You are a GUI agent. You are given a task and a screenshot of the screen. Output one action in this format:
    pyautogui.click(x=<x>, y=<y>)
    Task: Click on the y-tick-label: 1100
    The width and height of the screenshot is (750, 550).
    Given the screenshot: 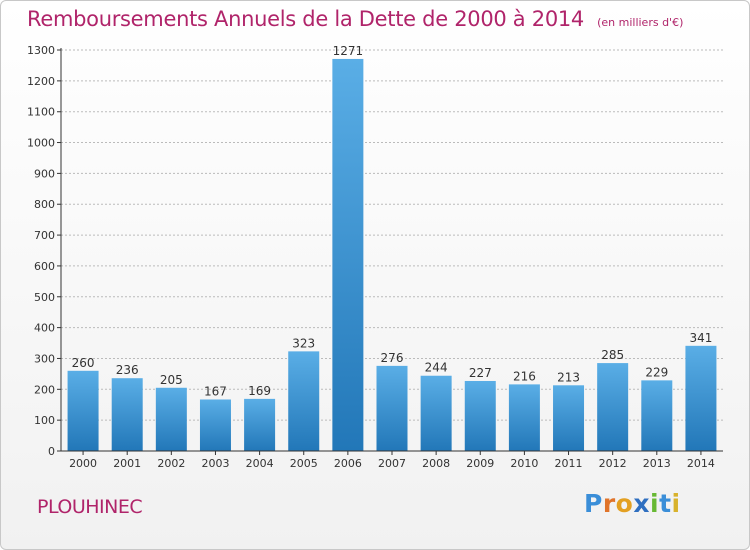 What is the action you would take?
    pyautogui.click(x=41, y=112)
    